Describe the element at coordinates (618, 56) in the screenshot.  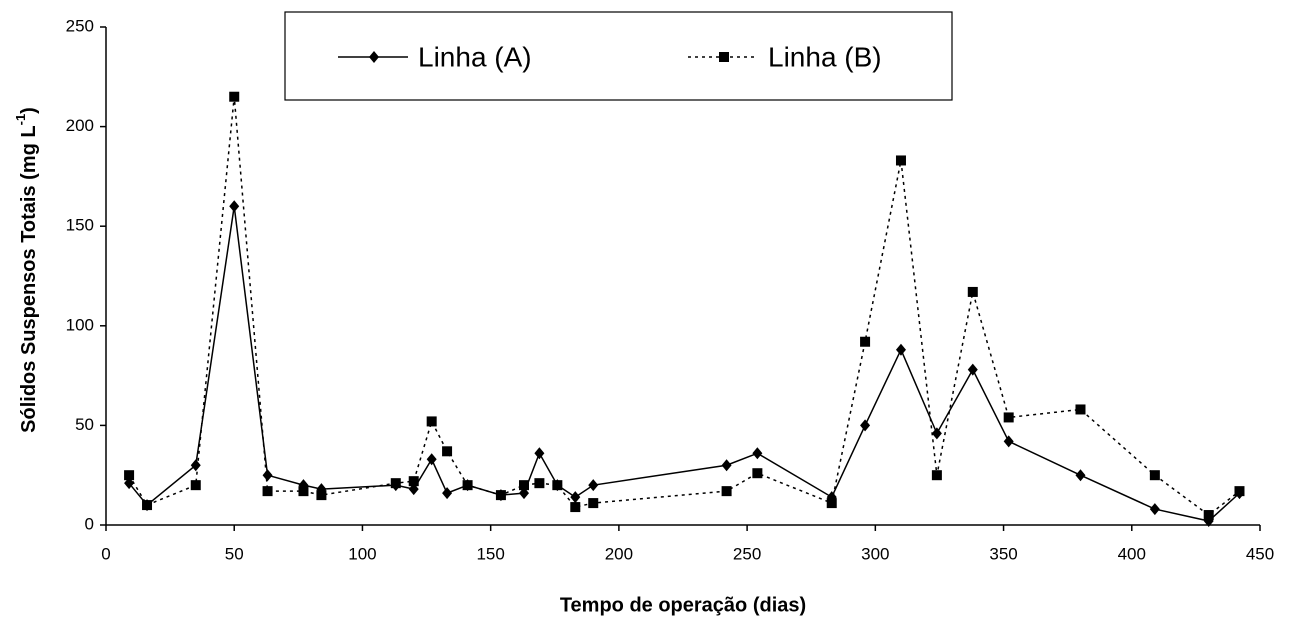
I see `legend` at that location.